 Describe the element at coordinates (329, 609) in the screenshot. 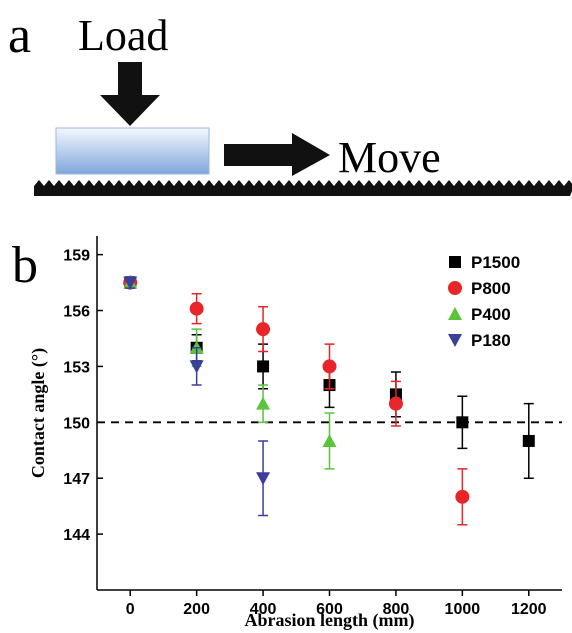

I see `x-tick-label: 600` at that location.